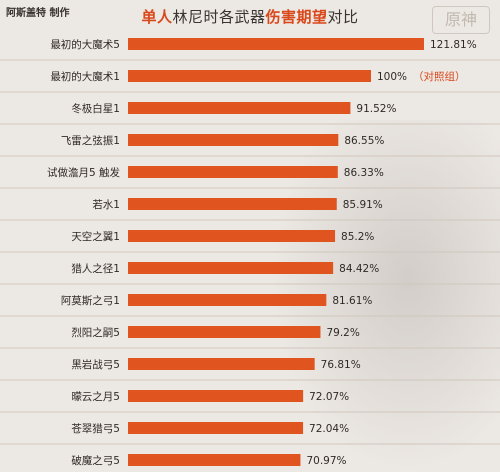 This screenshot has height=472, width=500. Describe the element at coordinates (352, 301) in the screenshot. I see `value-label: 81.61%` at that location.